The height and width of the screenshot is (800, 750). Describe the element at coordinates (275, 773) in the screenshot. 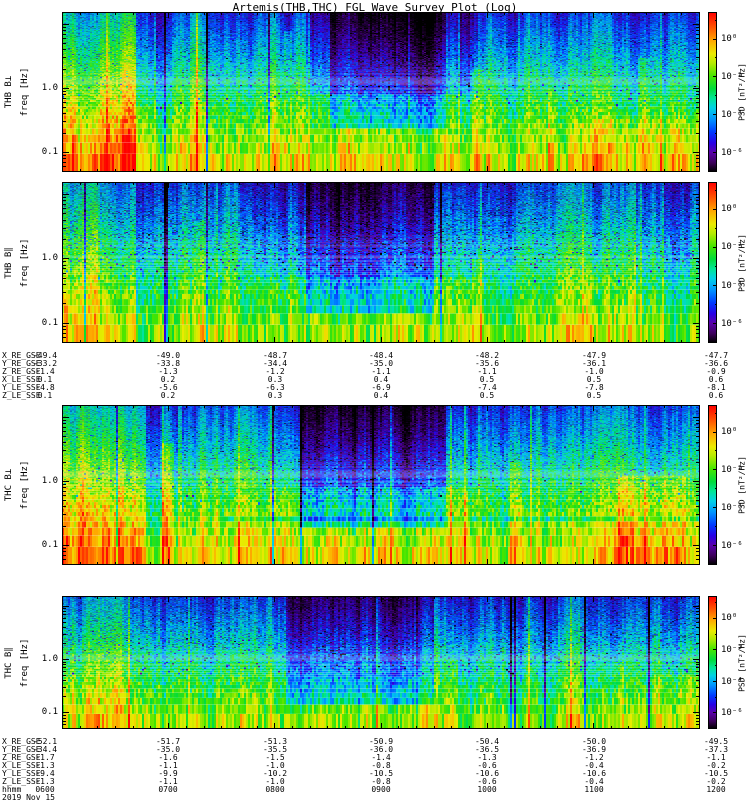

I see `annotation-value-text: -10.2` at that location.